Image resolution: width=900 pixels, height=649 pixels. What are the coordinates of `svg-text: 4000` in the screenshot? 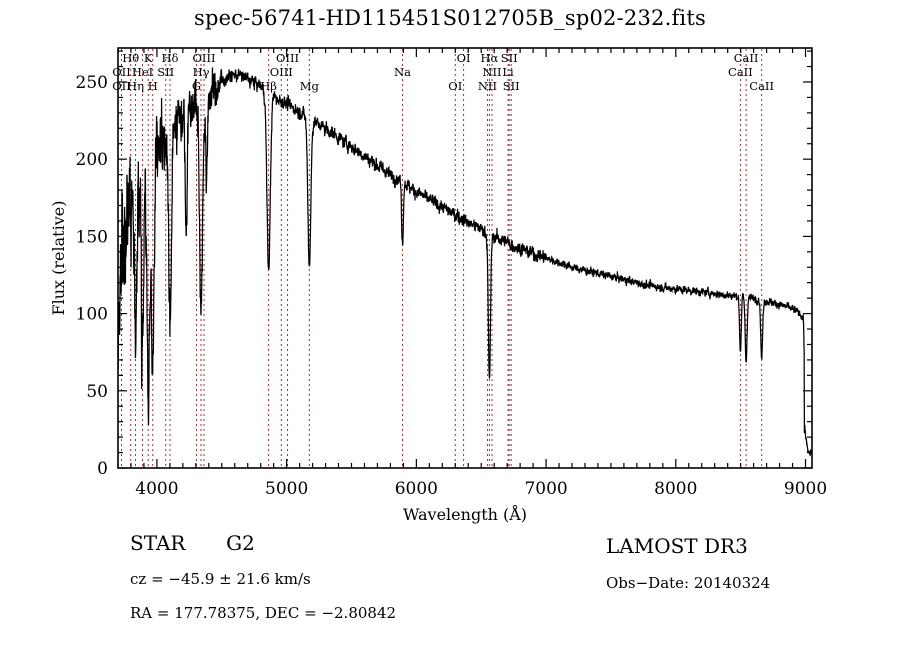 It's located at (156, 489).